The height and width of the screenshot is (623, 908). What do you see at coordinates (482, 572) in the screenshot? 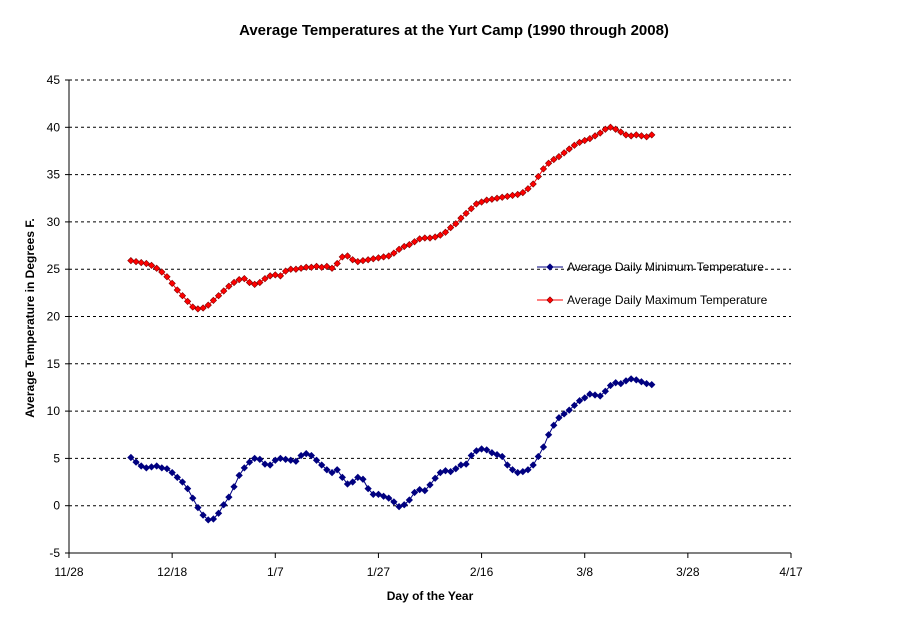
I see `x-tick-label: 2/16` at bounding box center [482, 572].